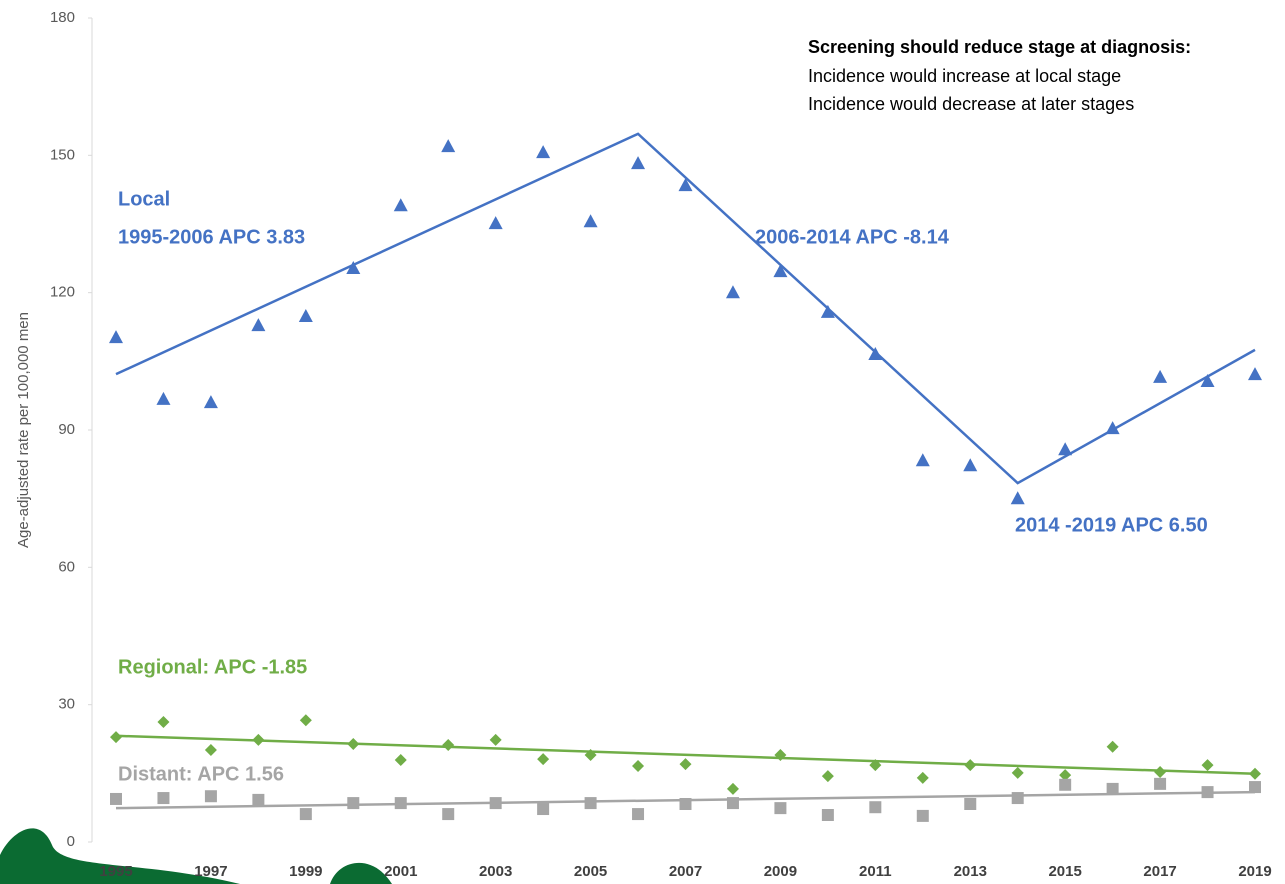  Describe the element at coordinates (875, 871) in the screenshot. I see `x-tick-label: 2011` at that location.